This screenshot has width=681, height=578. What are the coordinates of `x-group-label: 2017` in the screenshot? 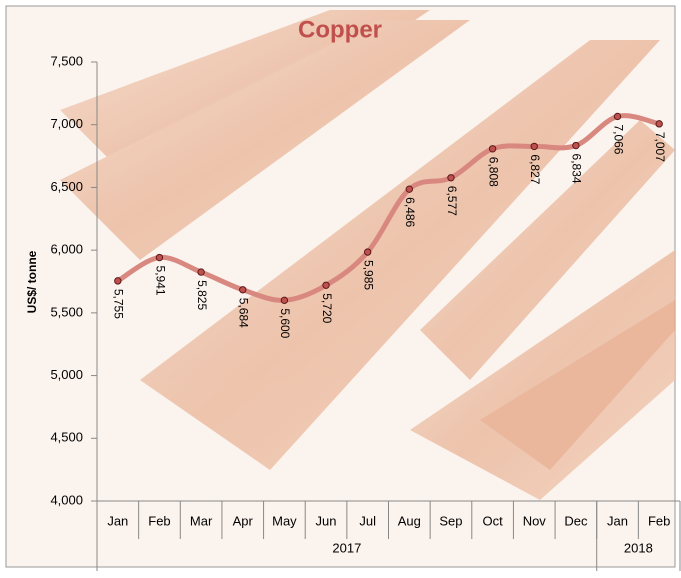 It's located at (346, 547).